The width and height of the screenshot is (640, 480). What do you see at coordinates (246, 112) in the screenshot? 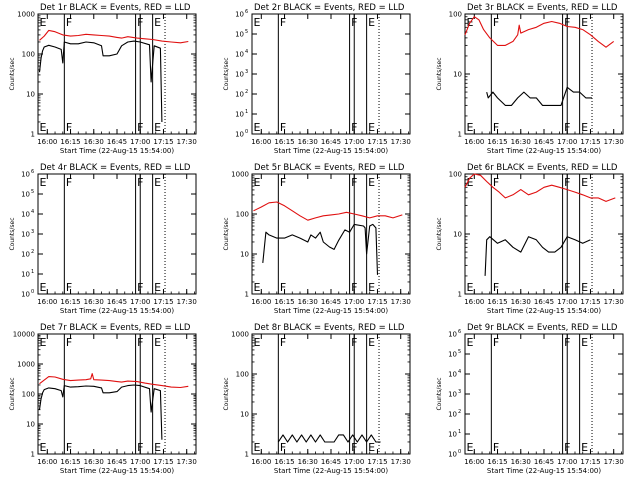
I see `y-tick-exponent: 1` at bounding box center [246, 112].